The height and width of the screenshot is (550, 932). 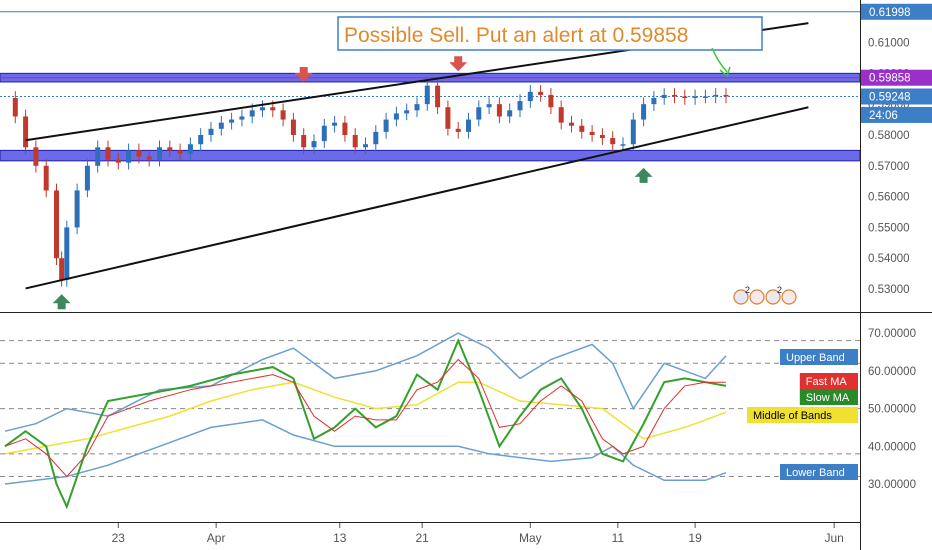 What do you see at coordinates (889, 136) in the screenshot?
I see `price-tick-label: 0.58000` at bounding box center [889, 136].